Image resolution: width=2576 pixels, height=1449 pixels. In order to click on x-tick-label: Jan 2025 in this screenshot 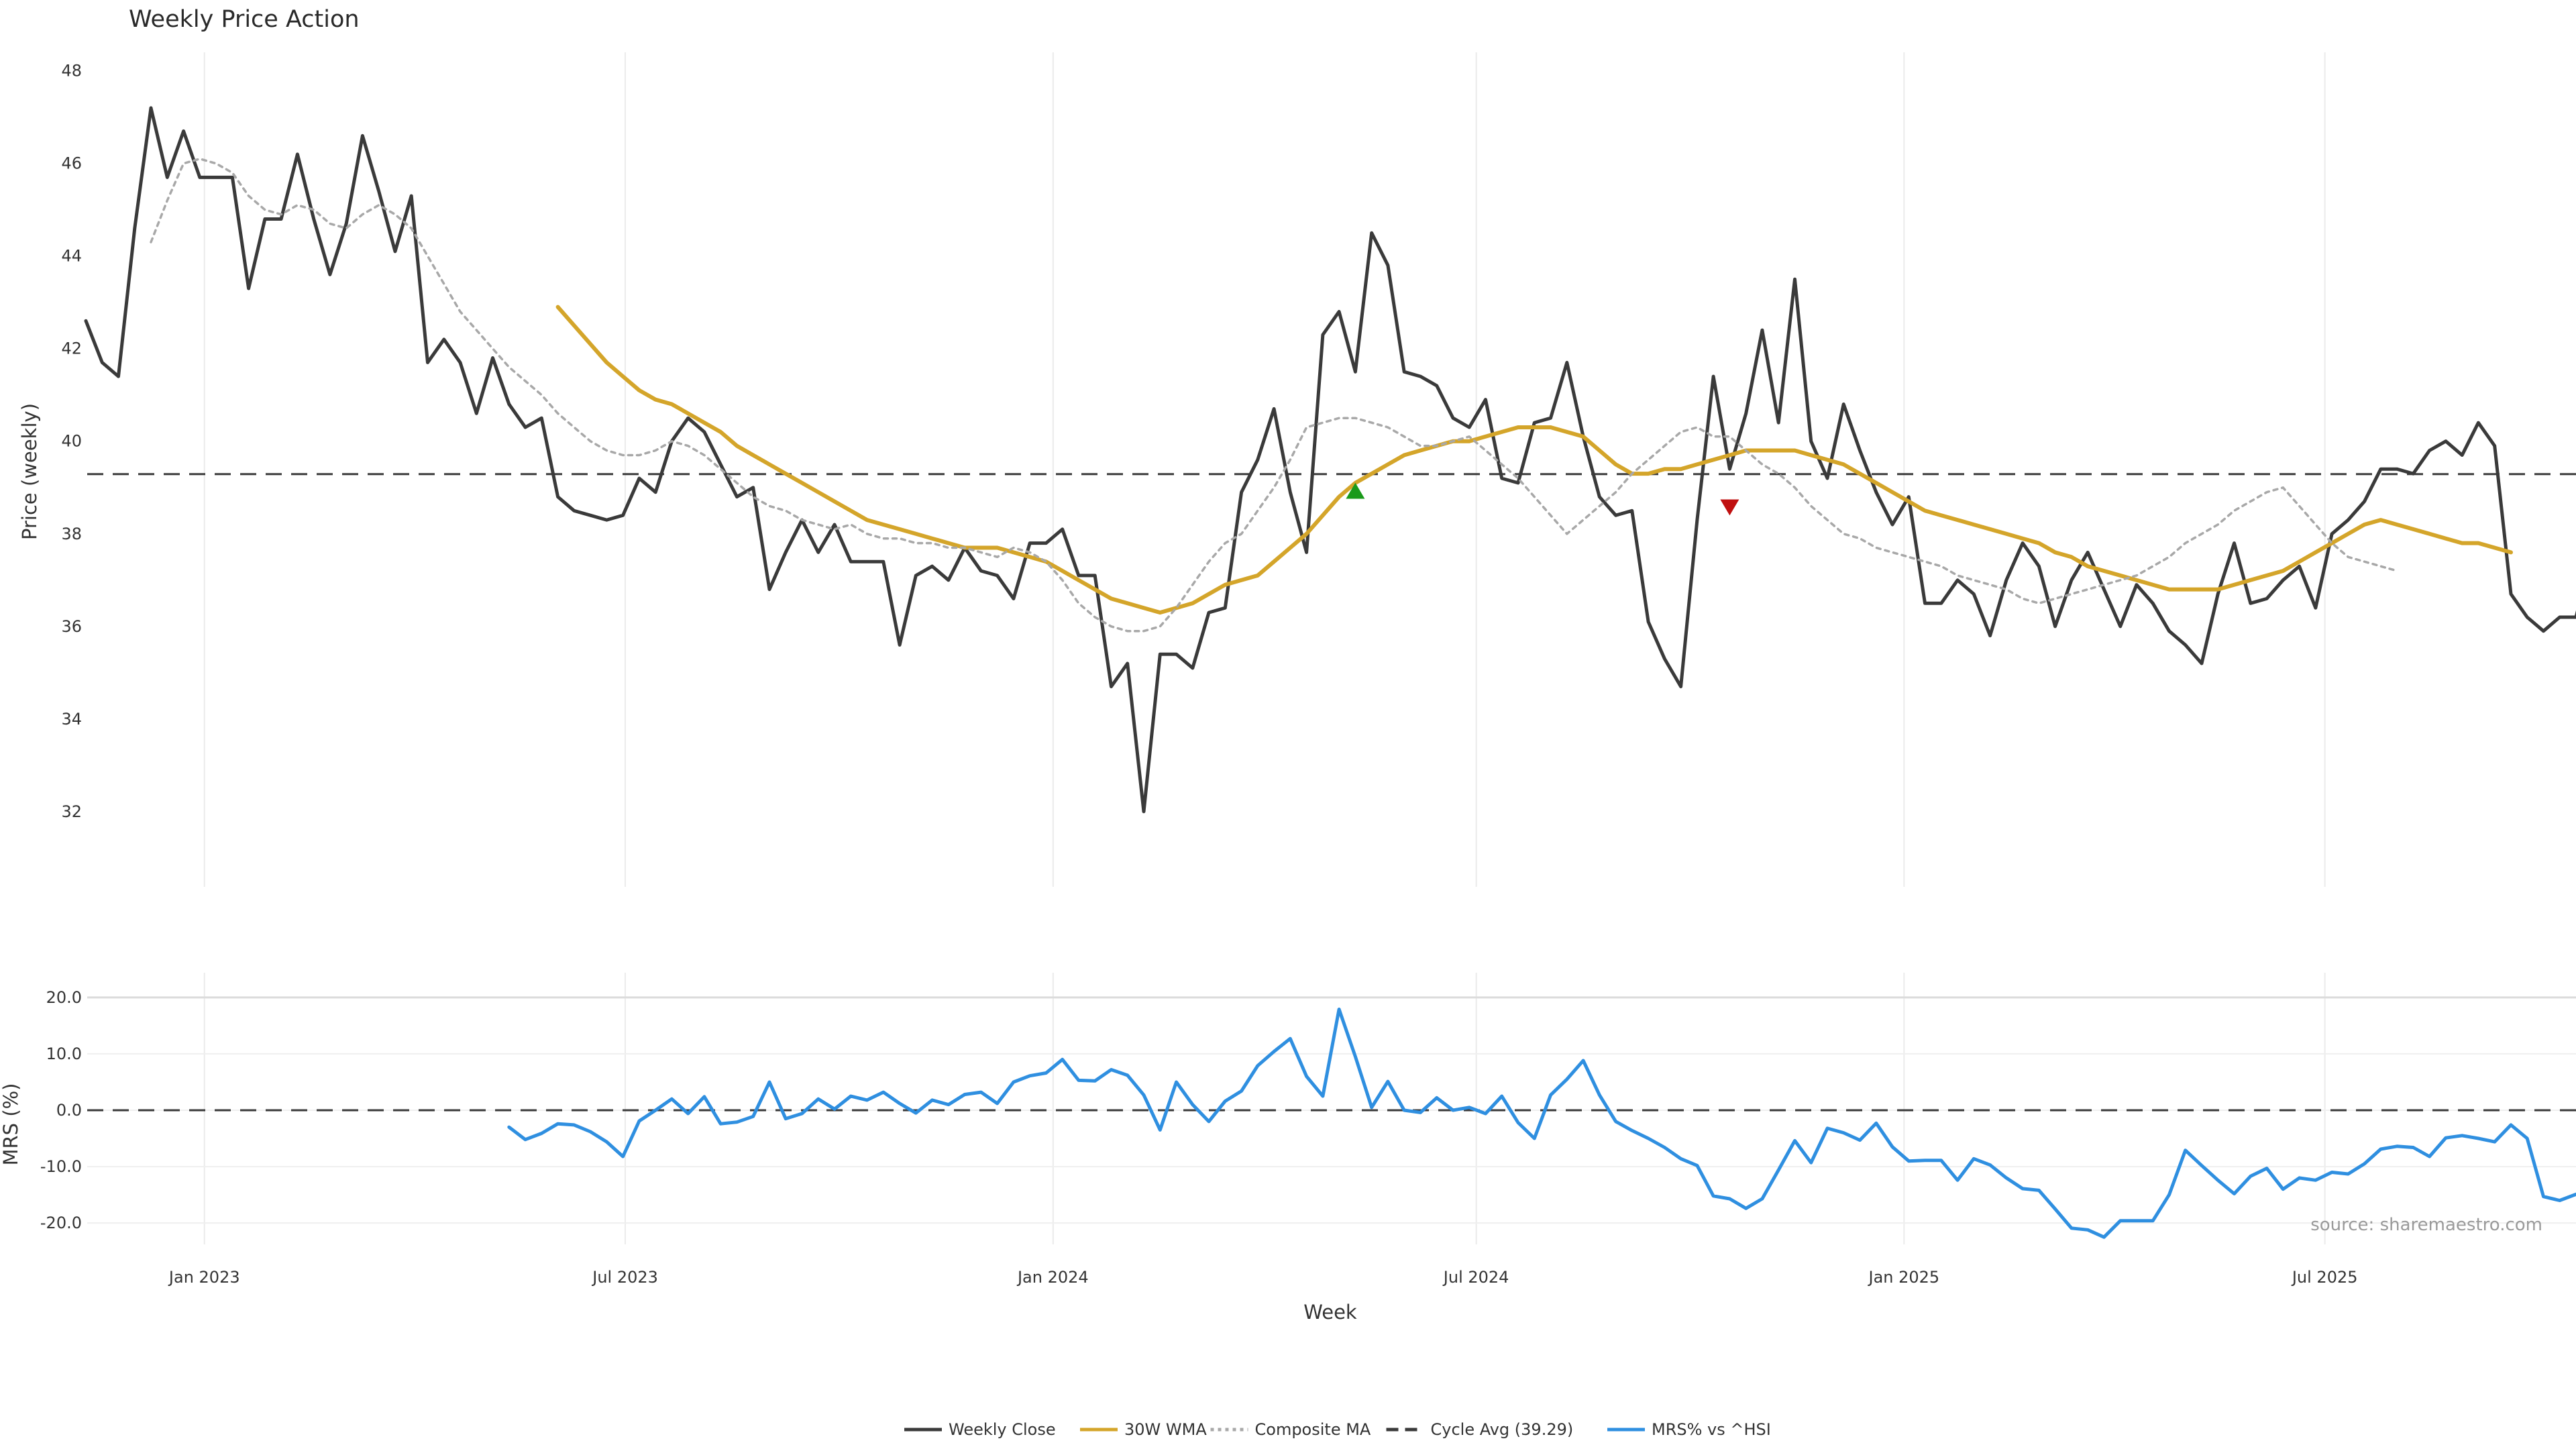, I will do `click(1903, 1277)`.